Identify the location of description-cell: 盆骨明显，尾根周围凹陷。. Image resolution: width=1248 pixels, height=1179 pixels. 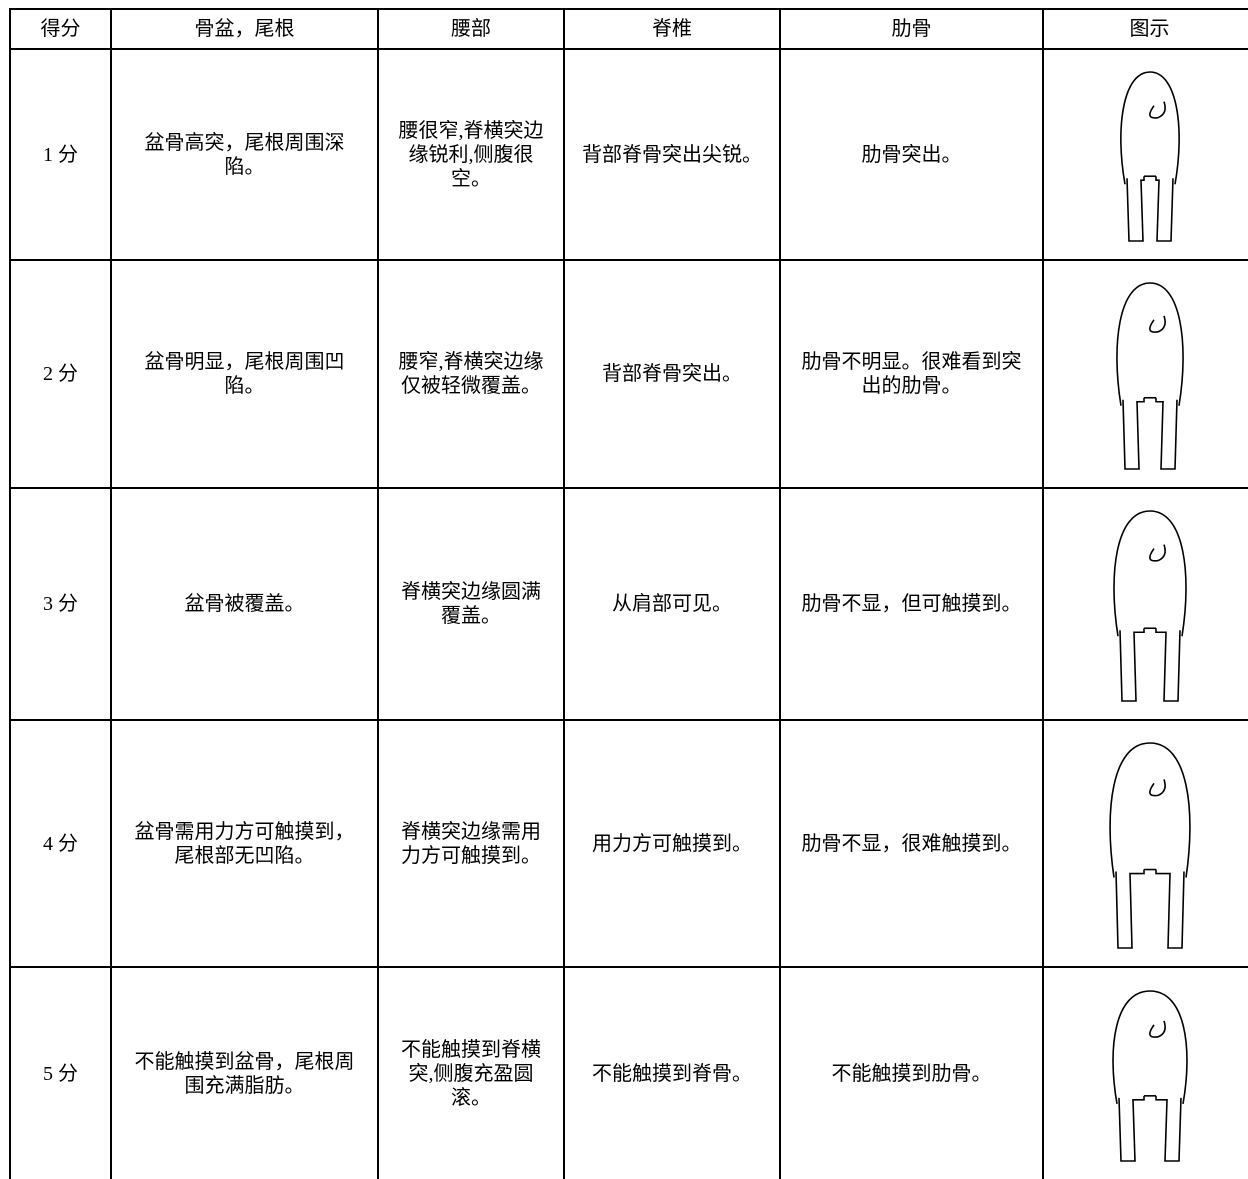
(244, 374).